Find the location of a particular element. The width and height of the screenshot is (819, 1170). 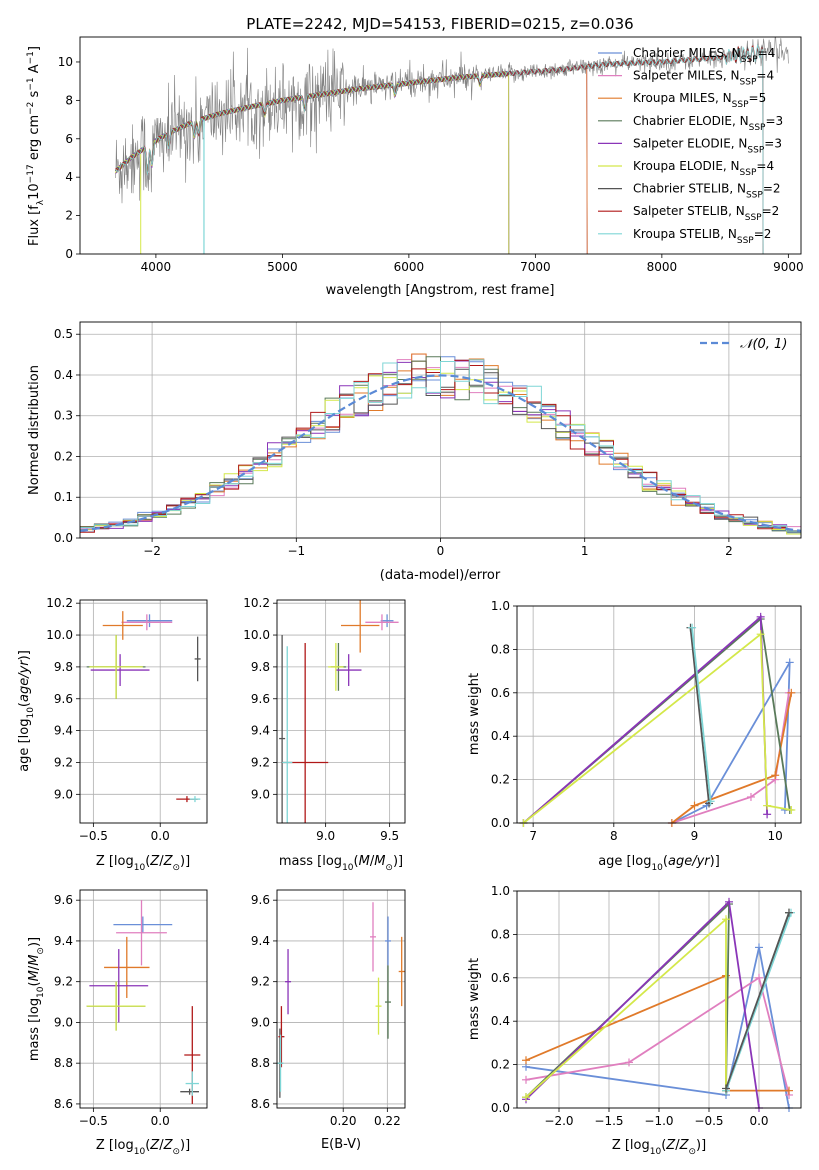

x-tick-label: 6000 is located at coordinates (409, 267).